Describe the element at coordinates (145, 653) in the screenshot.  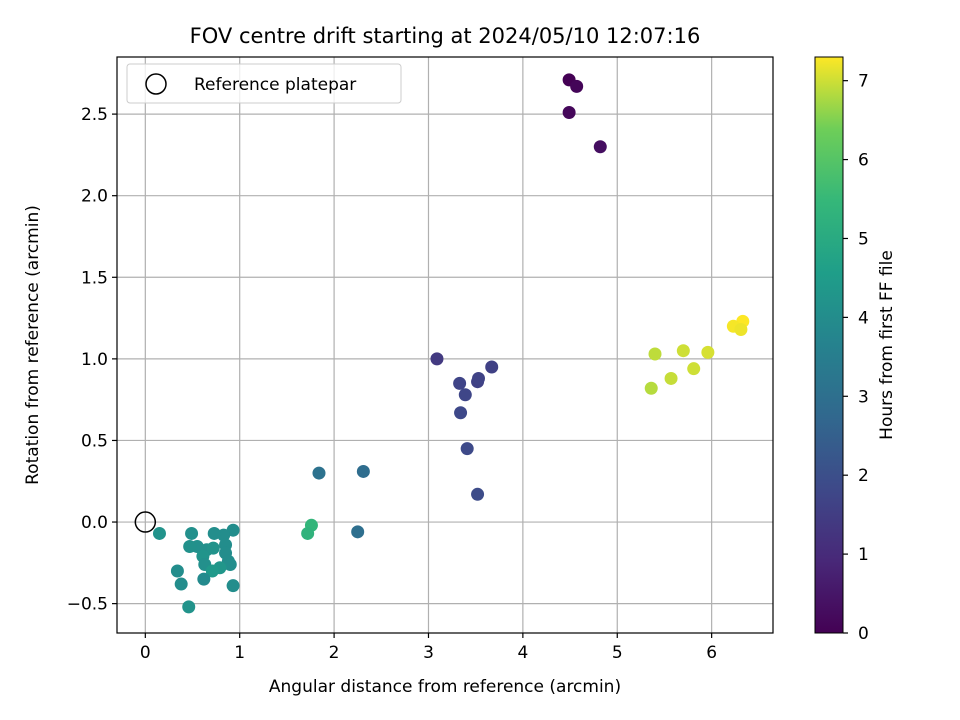
I see `x-tick-label: 0` at that location.